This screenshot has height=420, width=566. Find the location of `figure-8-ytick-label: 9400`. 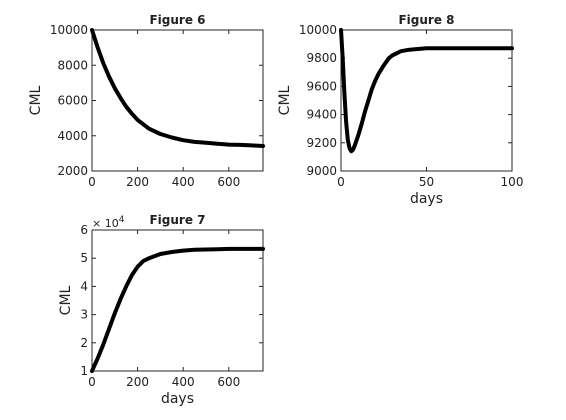

figure-8-ytick-label: 9400 is located at coordinates (321, 115).